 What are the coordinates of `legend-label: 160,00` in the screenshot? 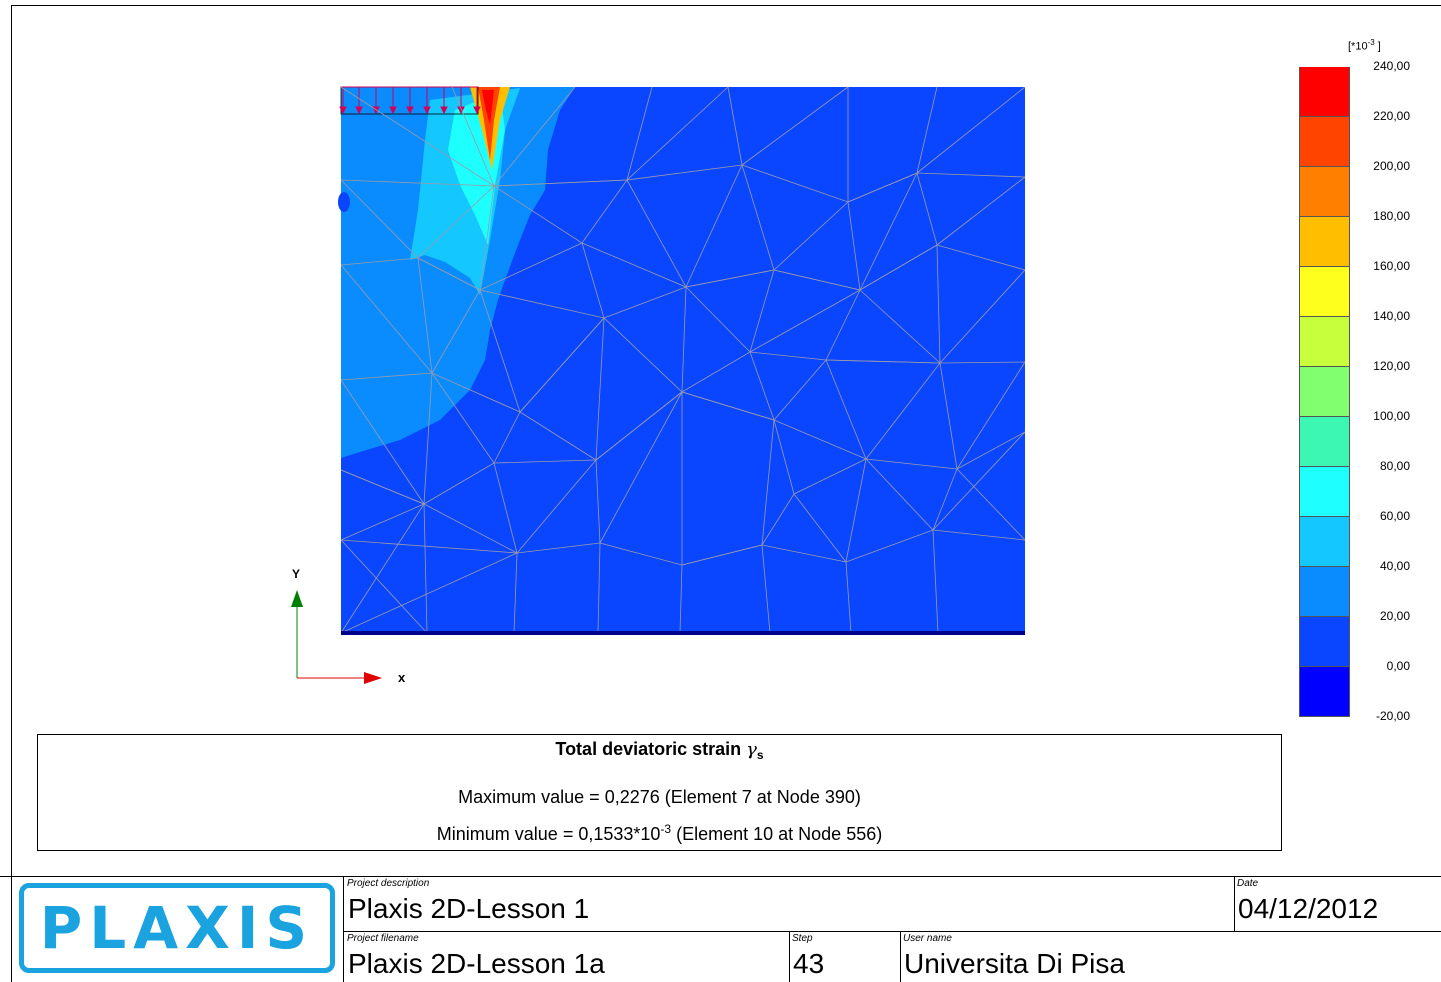 It's located at (1391, 266).